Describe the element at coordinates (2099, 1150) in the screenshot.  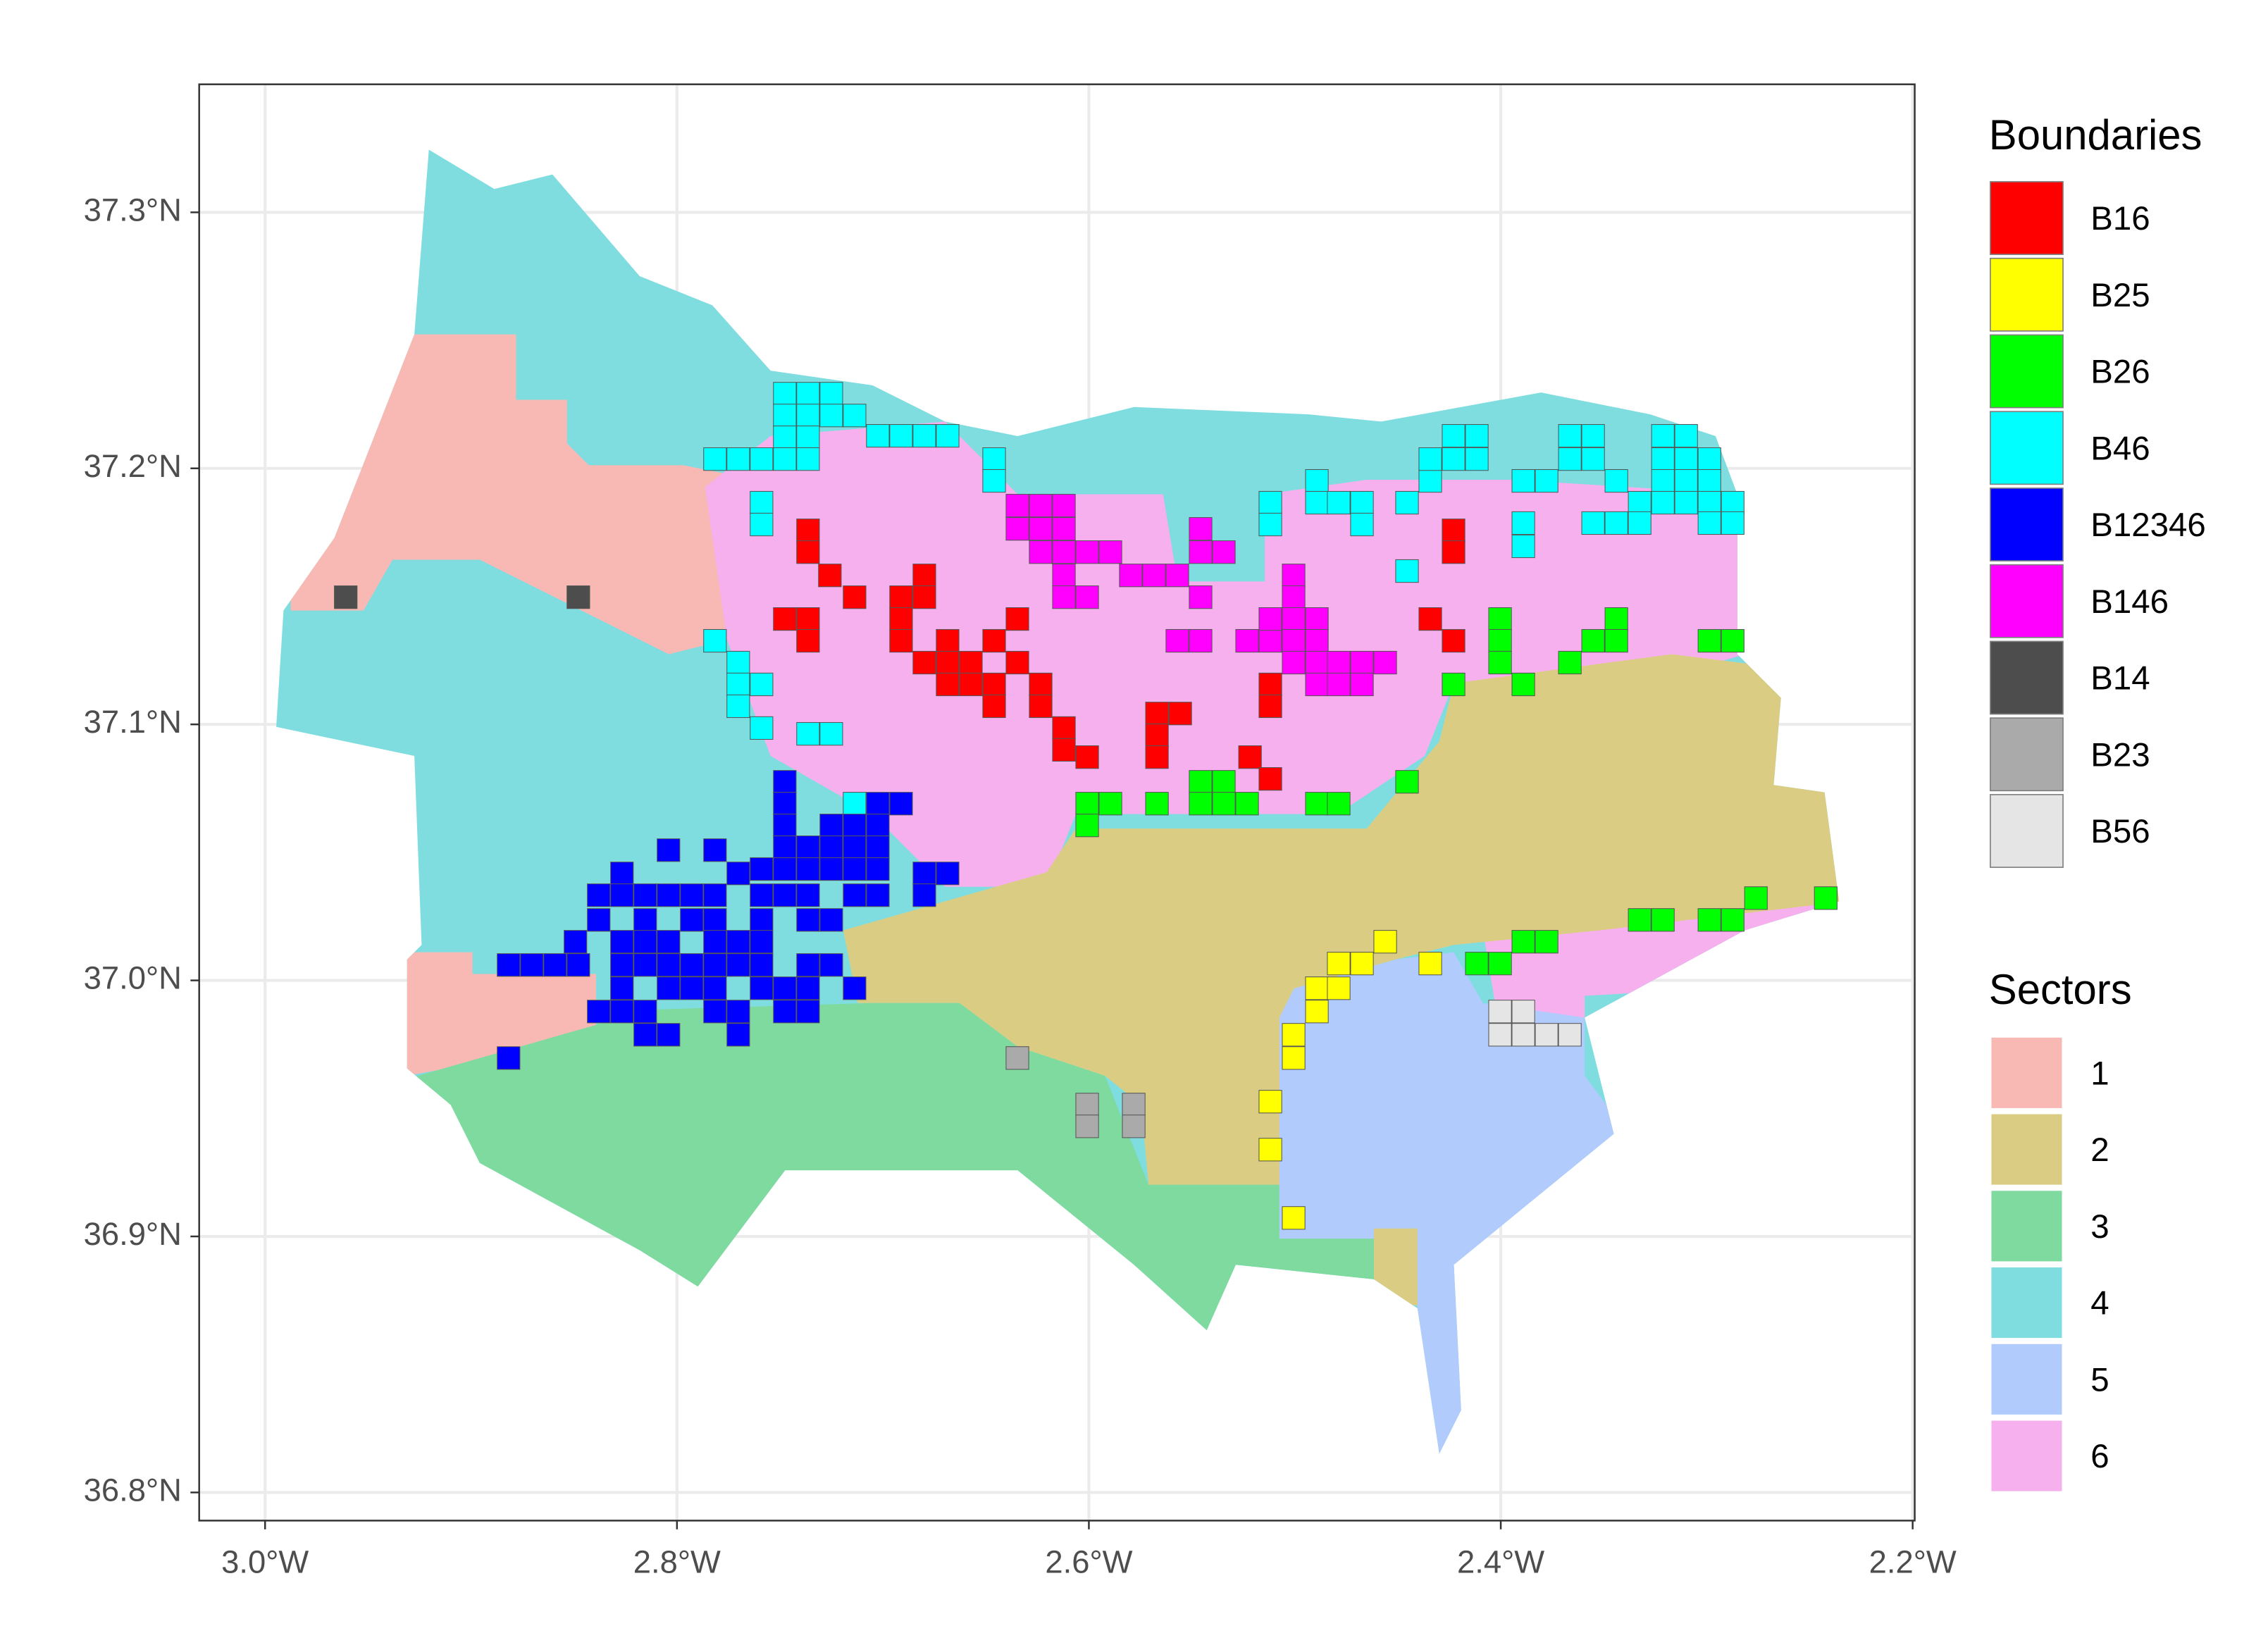
I see `legend-label: 2` at that location.